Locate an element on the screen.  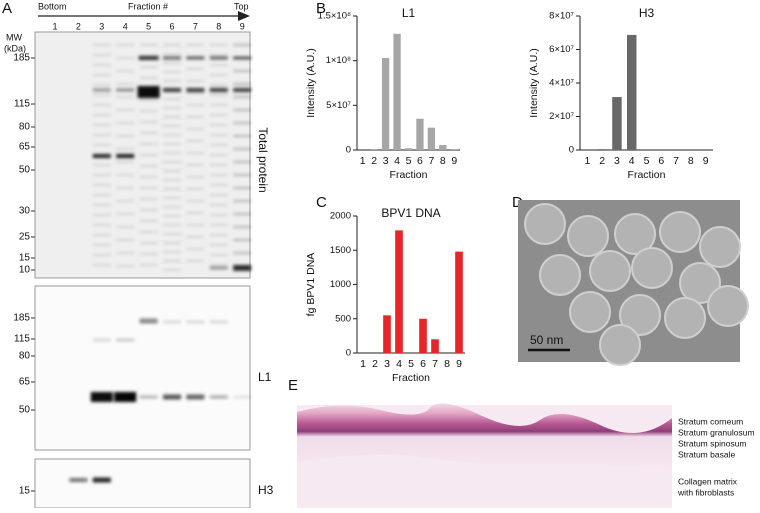
y-tick-label: 4×10⁷ is located at coordinates (561, 83).